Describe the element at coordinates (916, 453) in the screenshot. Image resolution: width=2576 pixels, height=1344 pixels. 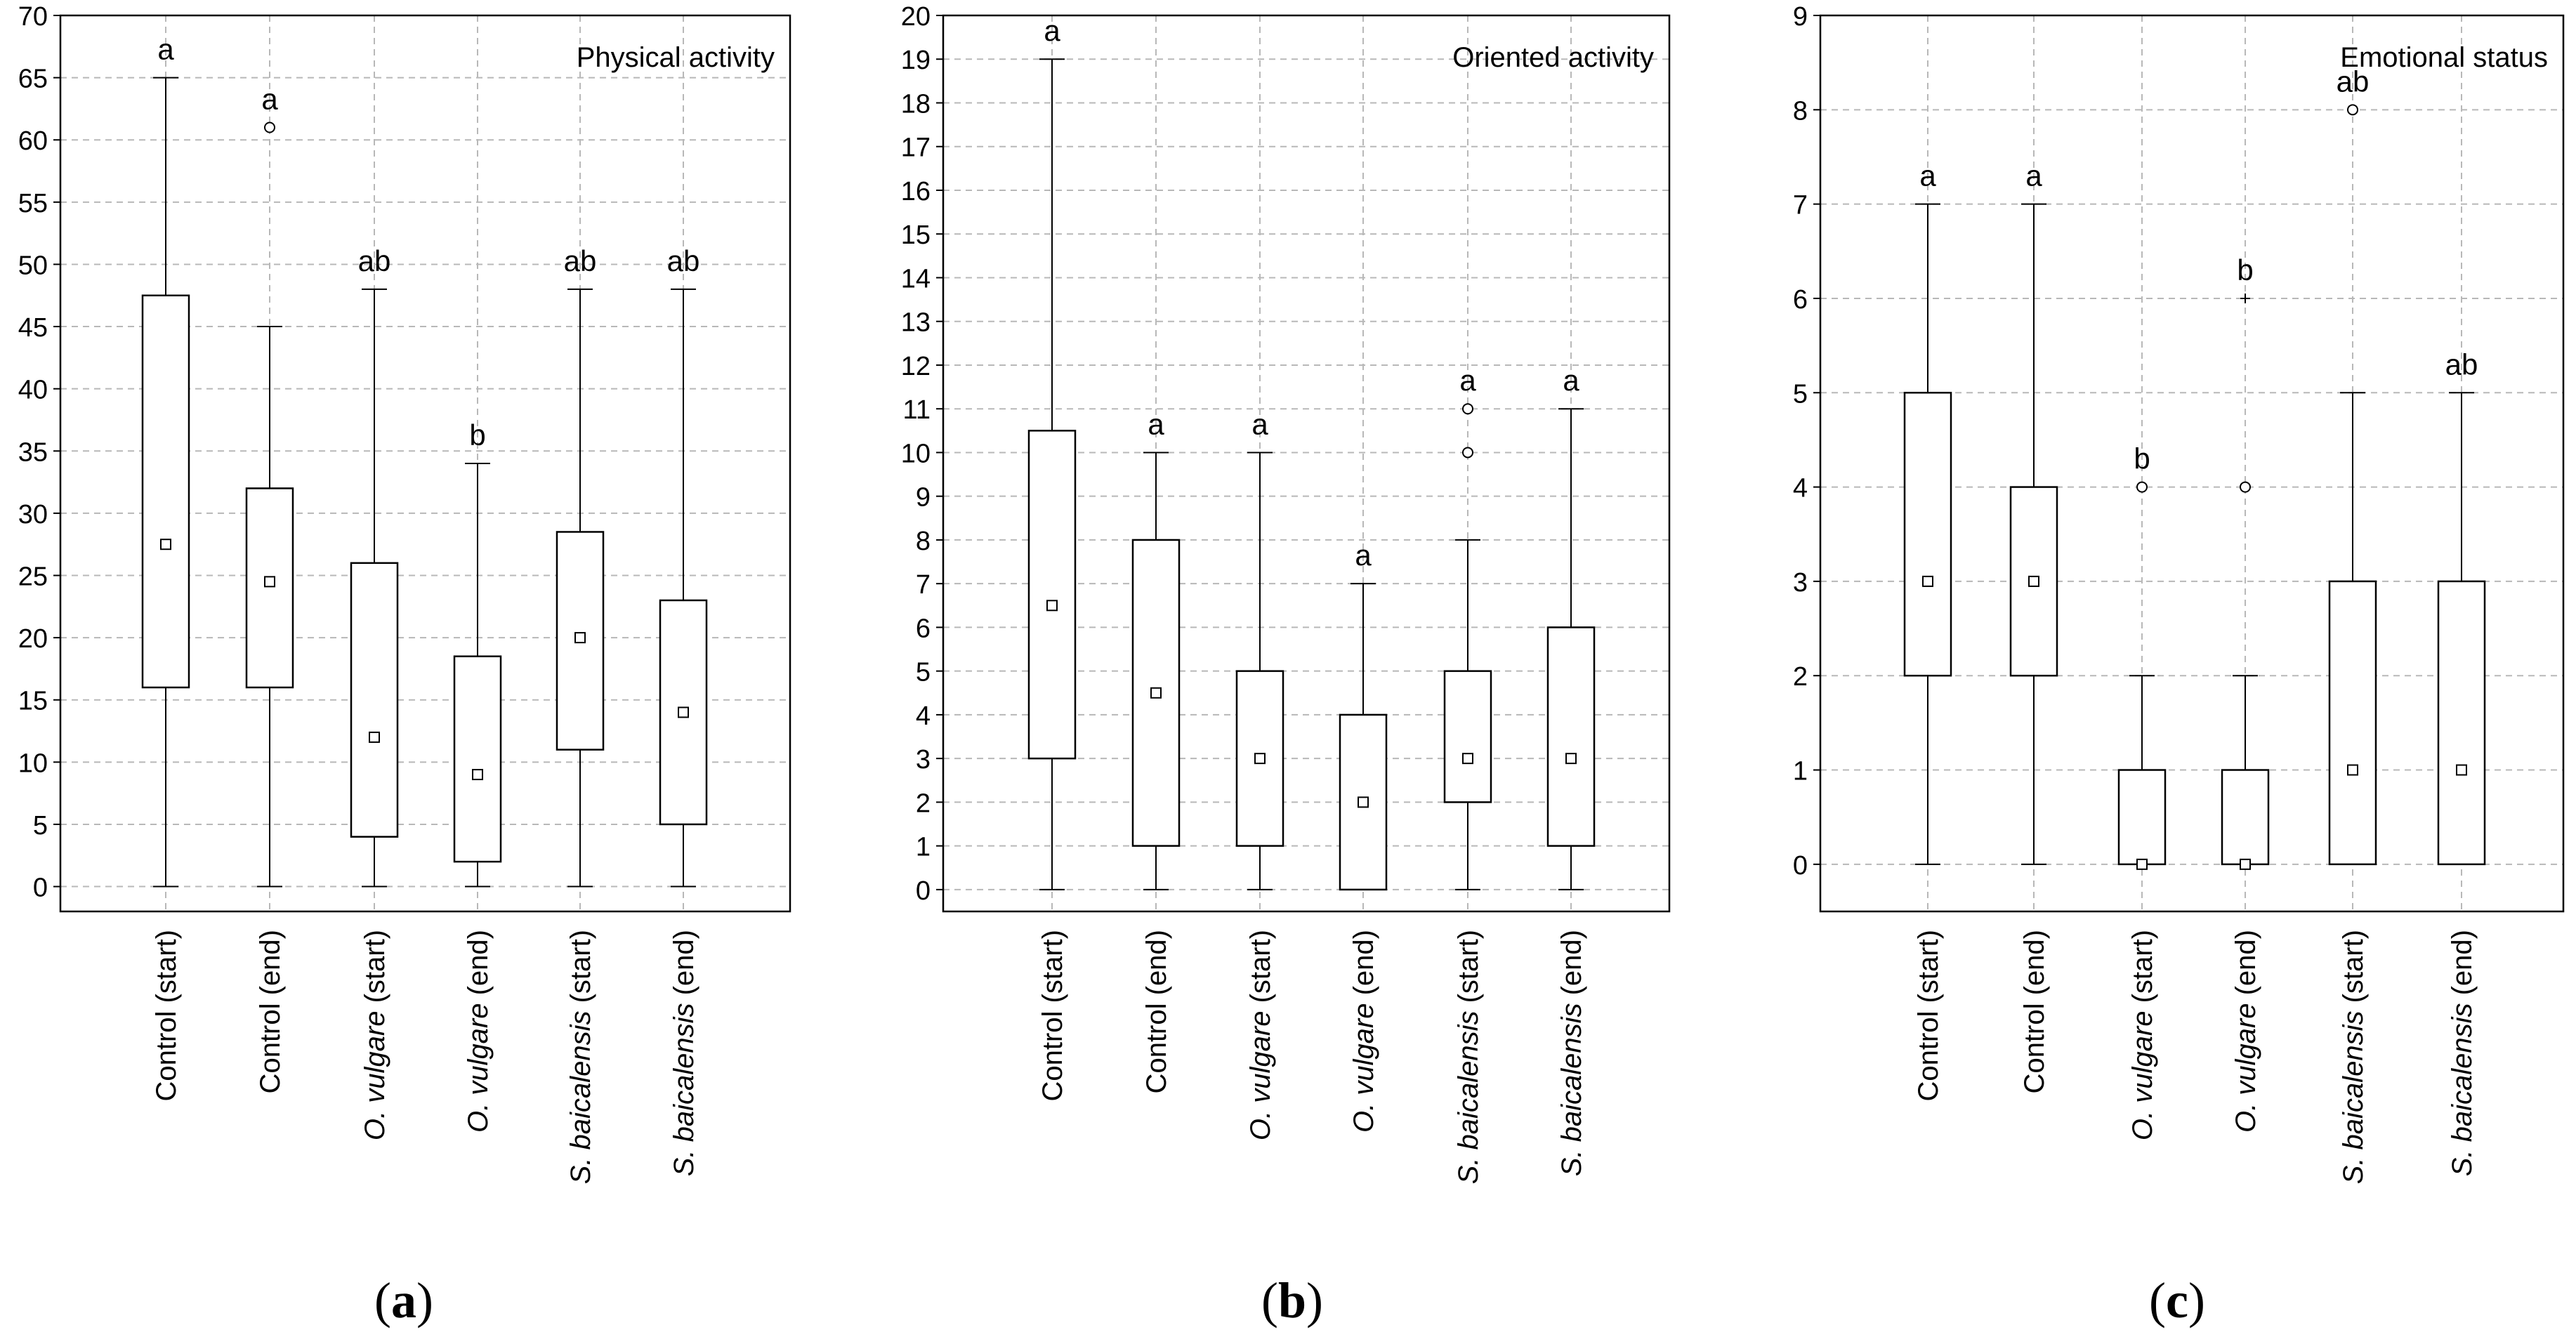
I see `y-tick-label: 10` at that location.